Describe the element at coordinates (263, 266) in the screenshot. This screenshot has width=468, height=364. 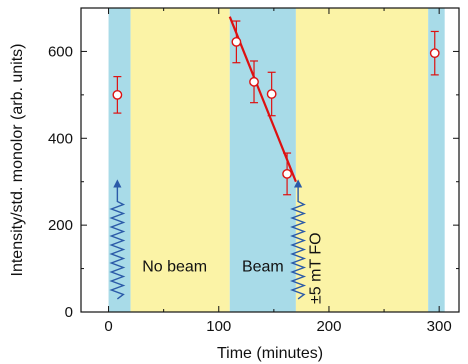
I see `annotation-beam: Beam` at that location.